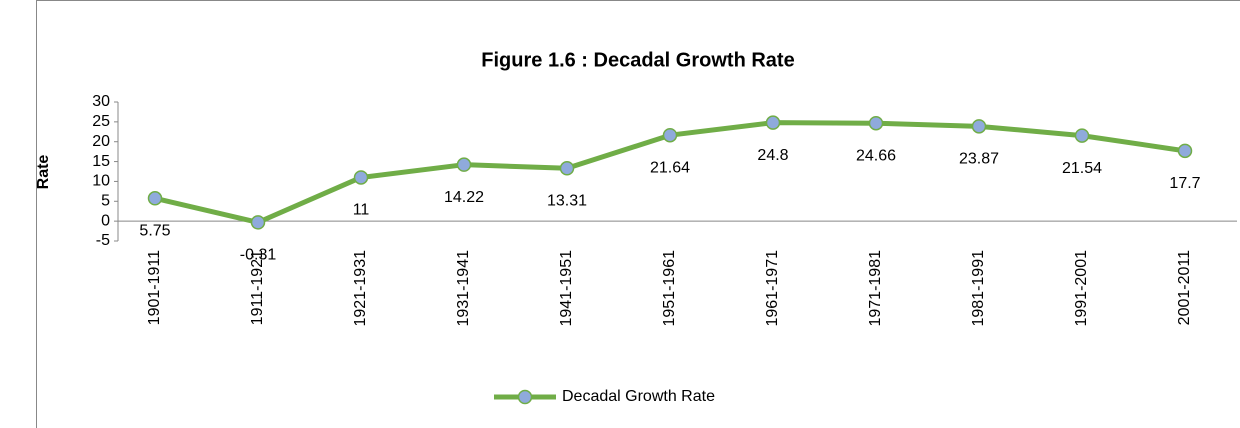 This screenshot has height=428, width=1240. I want to click on x-tick-label: 1941-1951, so click(566, 288).